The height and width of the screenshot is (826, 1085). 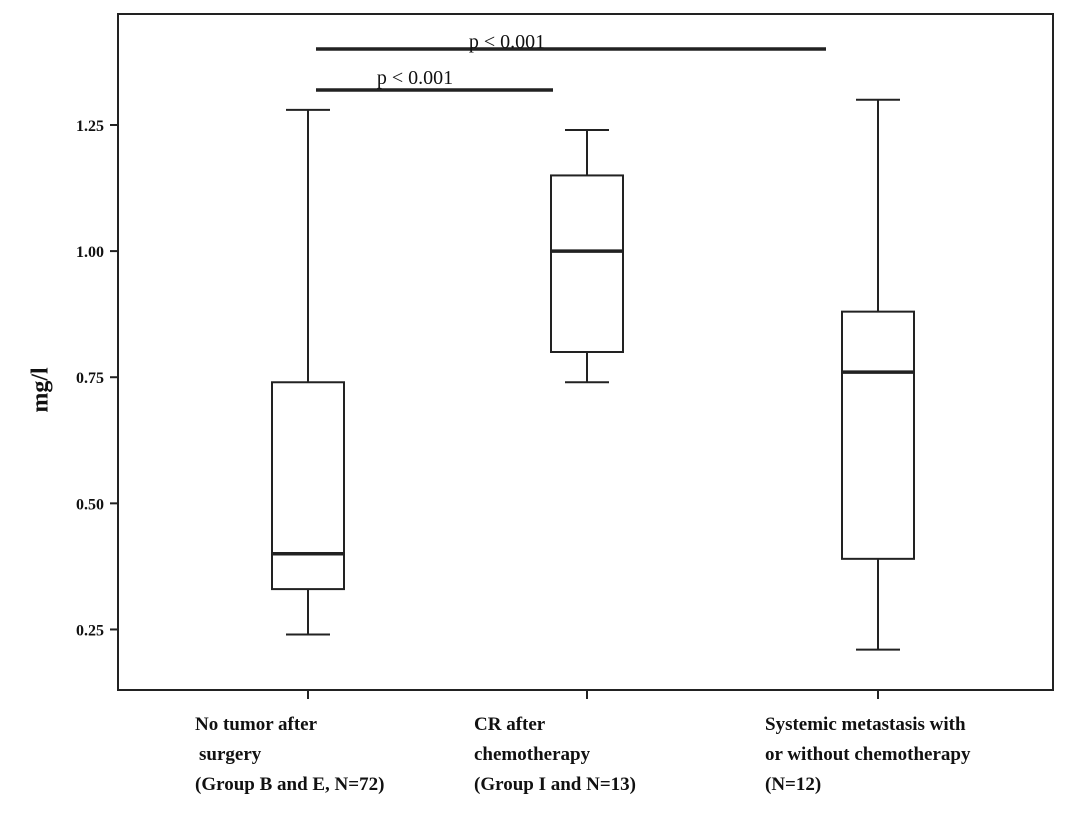 What do you see at coordinates (510, 724) in the screenshot?
I see `x-tick-label: CR after` at bounding box center [510, 724].